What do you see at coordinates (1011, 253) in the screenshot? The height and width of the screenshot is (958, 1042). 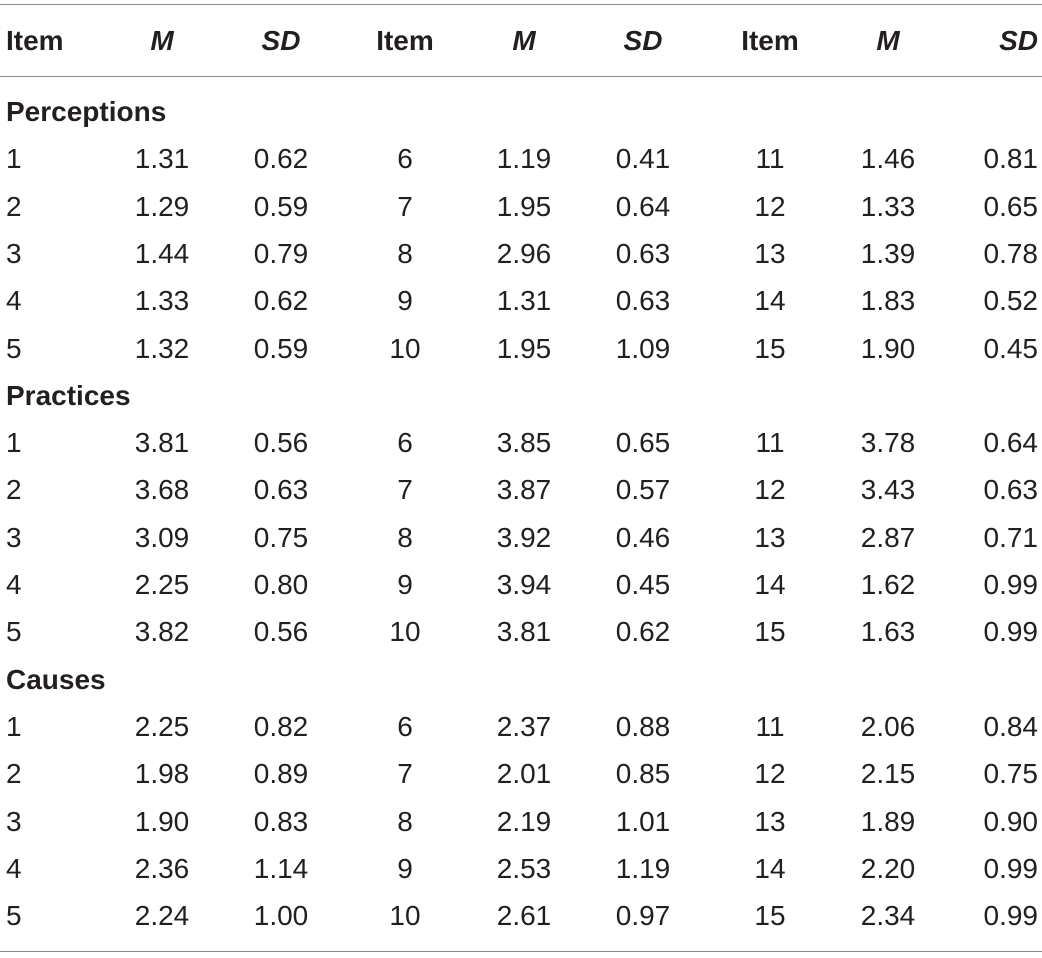 I see `cell-sd-c: 0.78` at bounding box center [1011, 253].